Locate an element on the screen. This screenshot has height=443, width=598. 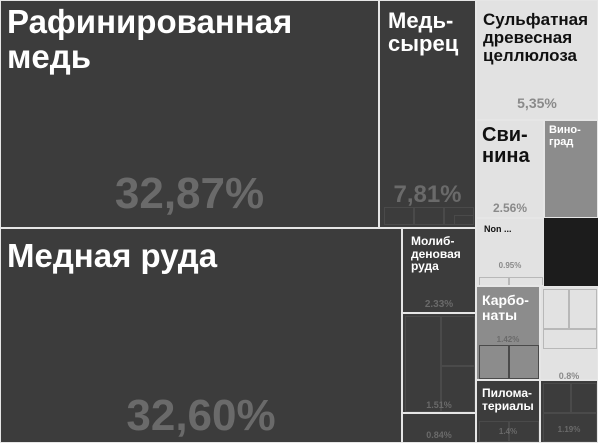
treemap-tile-percent: 5,35% is located at coordinates (537, 103).